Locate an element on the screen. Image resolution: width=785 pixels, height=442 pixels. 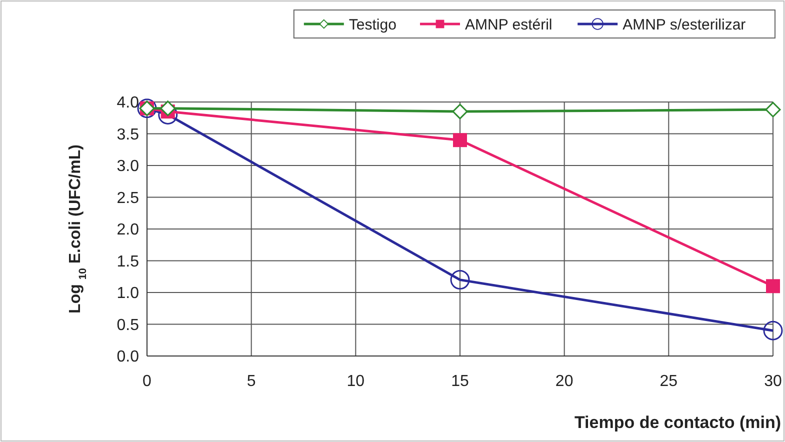
y-tick-label: 3.5 is located at coordinates (128, 135).